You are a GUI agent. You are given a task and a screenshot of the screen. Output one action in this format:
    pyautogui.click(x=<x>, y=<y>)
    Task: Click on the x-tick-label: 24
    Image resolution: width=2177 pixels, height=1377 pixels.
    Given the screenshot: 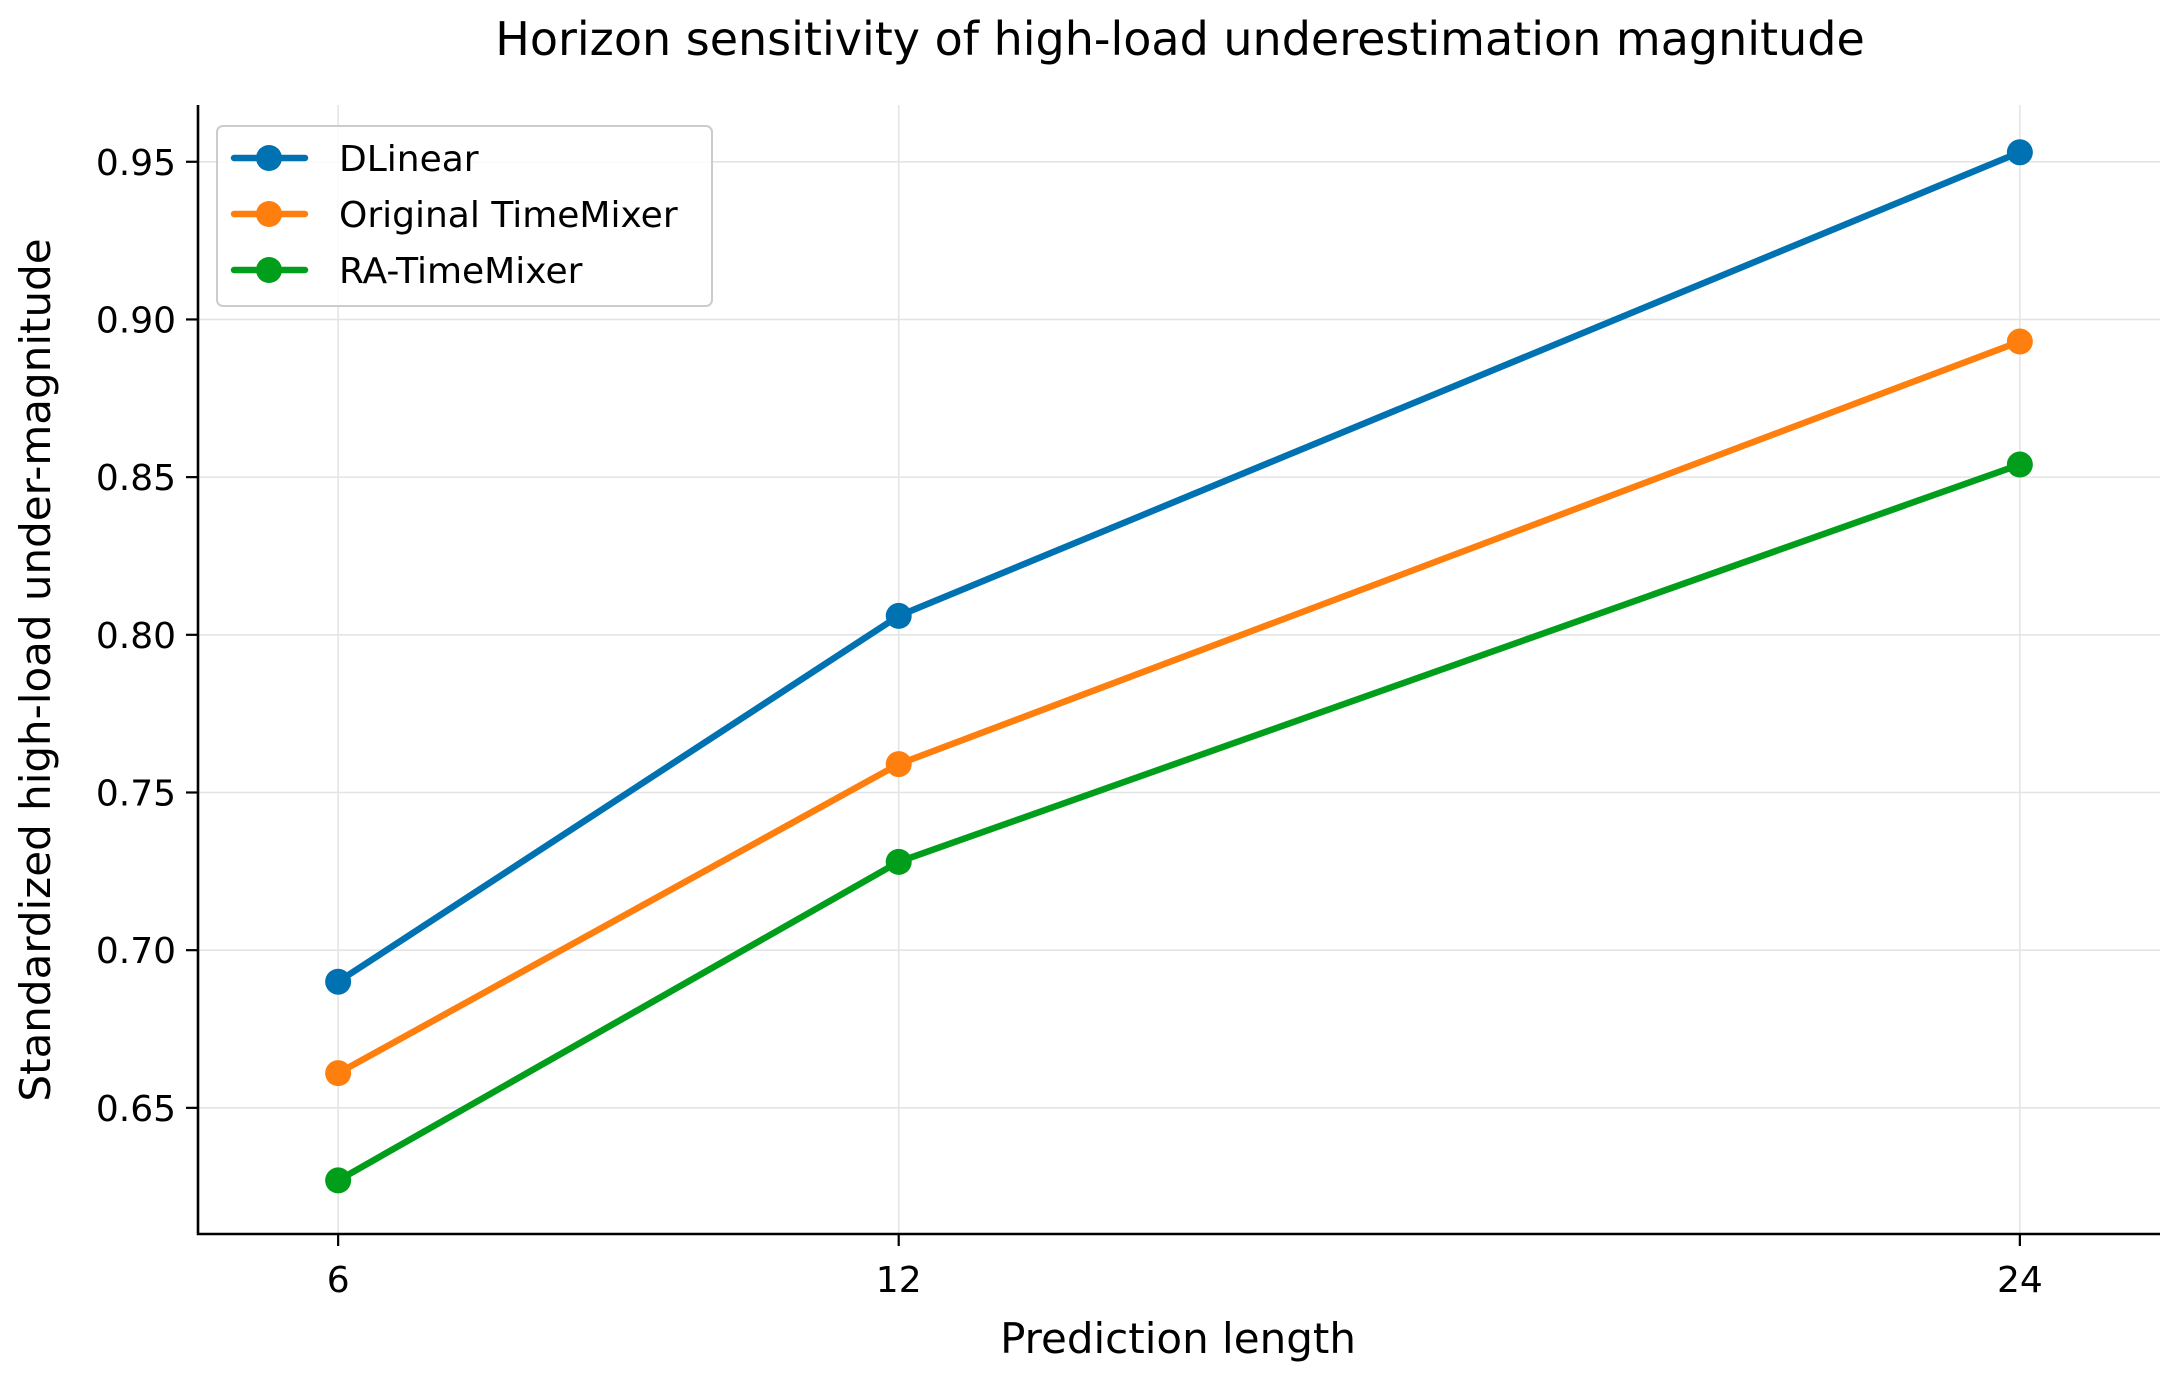 What is the action you would take?
    pyautogui.click(x=2020, y=1280)
    